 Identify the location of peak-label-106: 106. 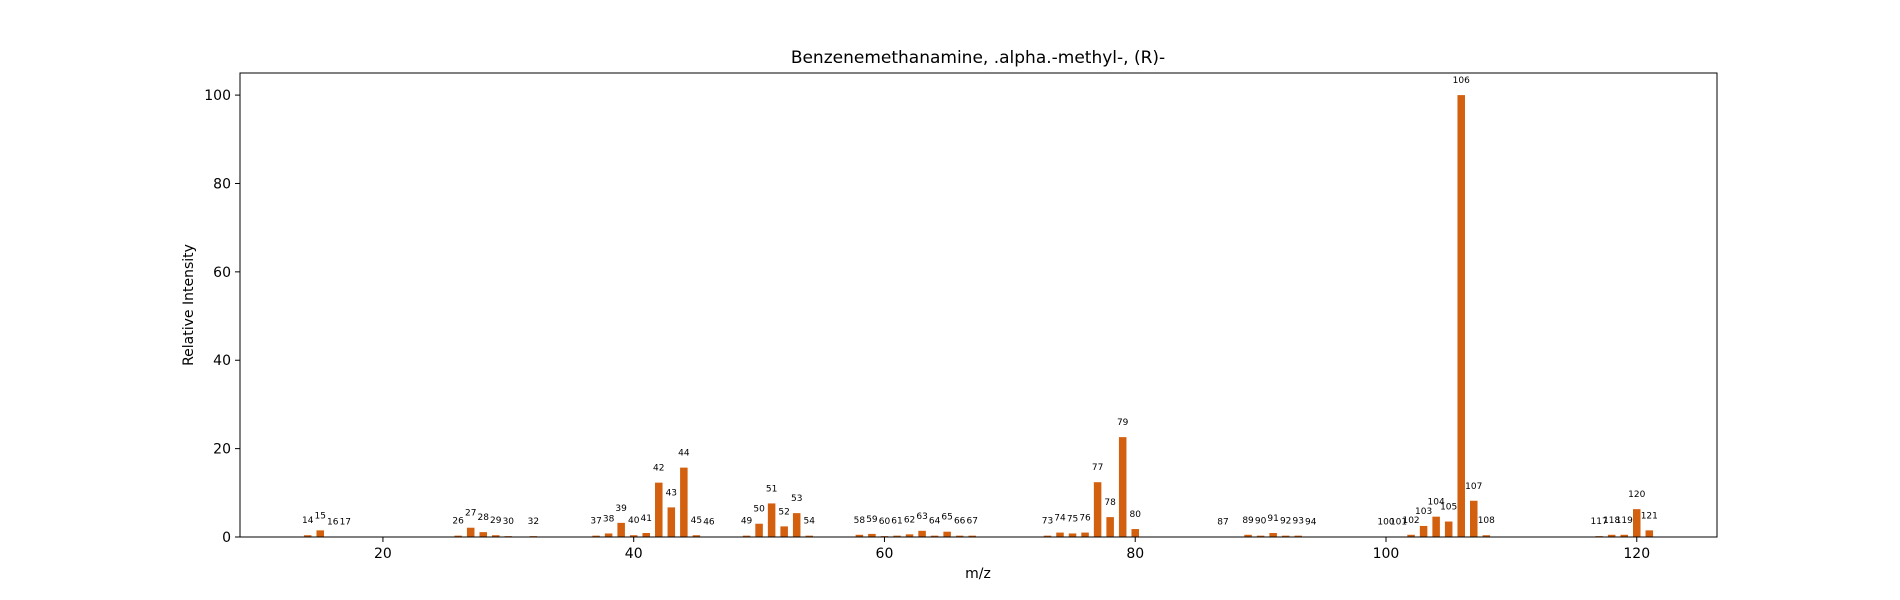
(1461, 81).